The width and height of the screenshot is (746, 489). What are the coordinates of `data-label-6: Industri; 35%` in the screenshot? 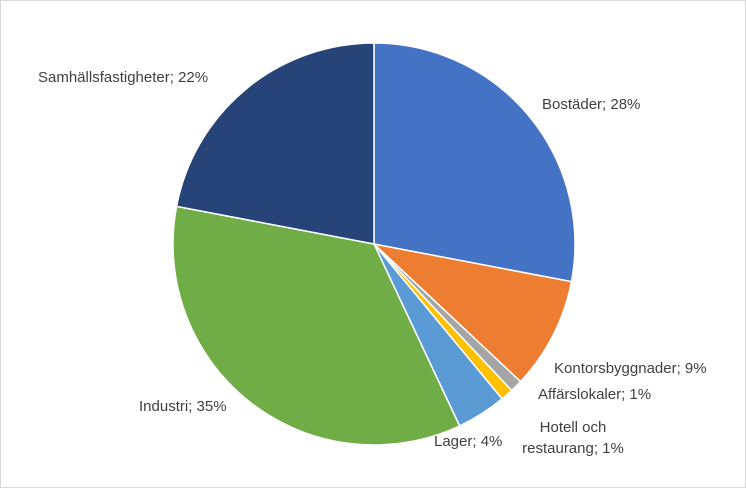 It's located at (183, 406).